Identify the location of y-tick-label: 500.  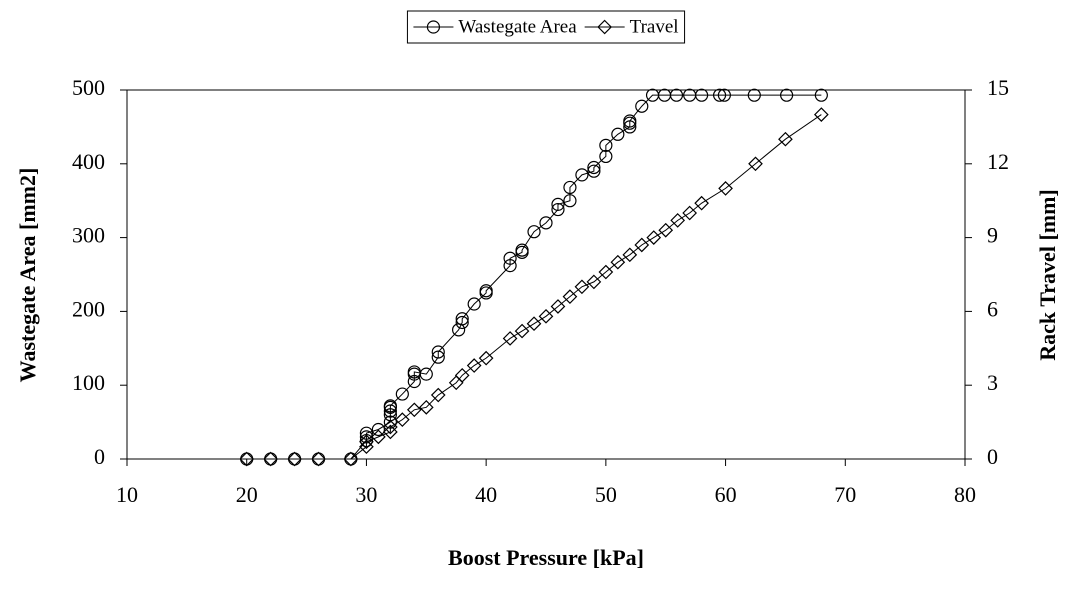
(88, 87).